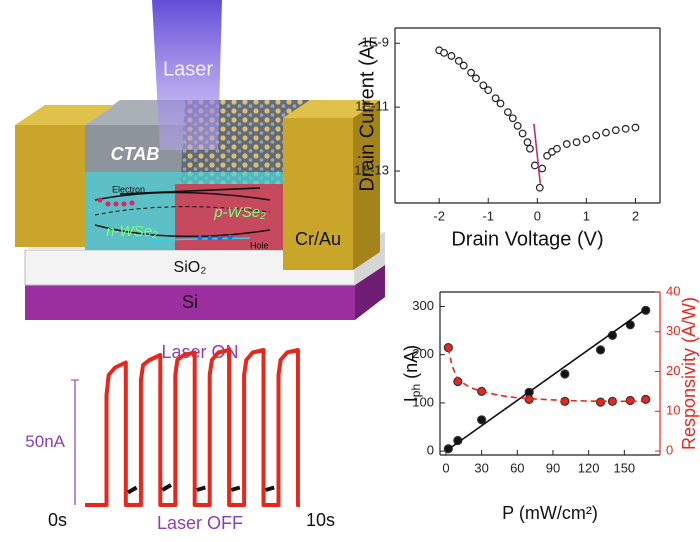 This screenshot has height=542, width=700. I want to click on electrons, so click(116, 202).